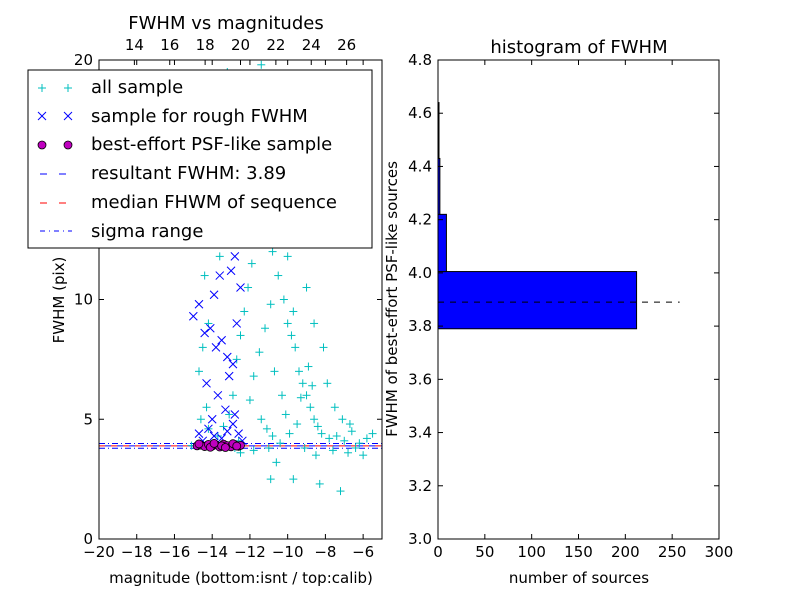 The width and height of the screenshot is (800, 600). What do you see at coordinates (579, 578) in the screenshot?
I see `right-x-axis-label: number of sources` at bounding box center [579, 578].